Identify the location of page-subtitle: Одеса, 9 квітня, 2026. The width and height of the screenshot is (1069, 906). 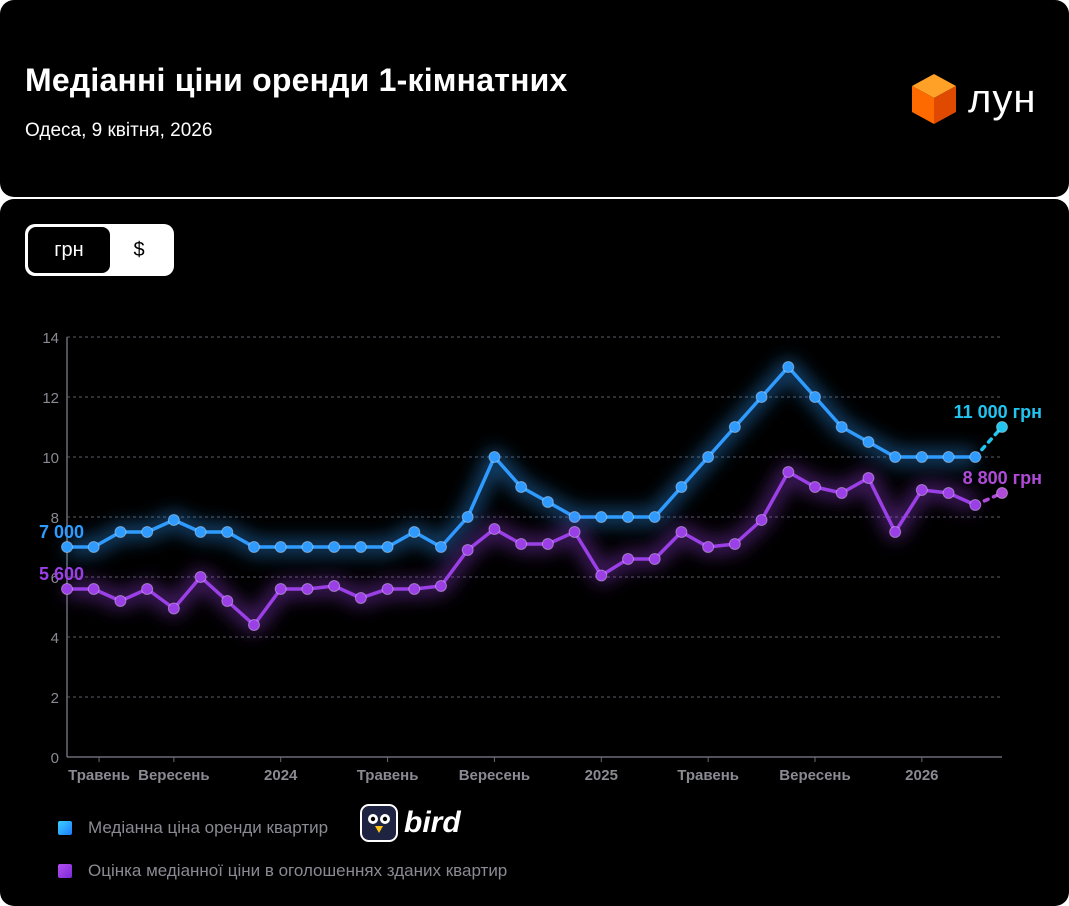
(119, 130).